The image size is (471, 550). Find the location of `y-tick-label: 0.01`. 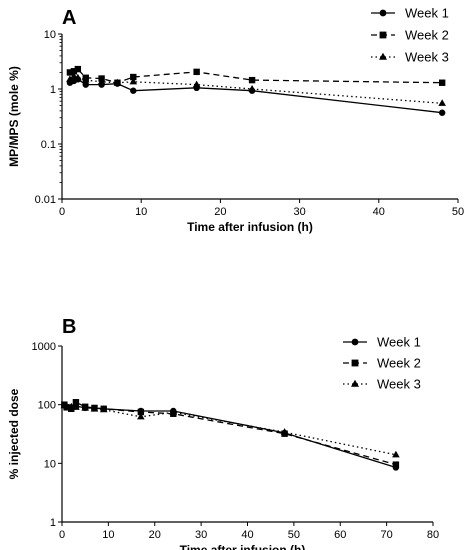

y-tick-label: 0.01 is located at coordinates (45, 200).